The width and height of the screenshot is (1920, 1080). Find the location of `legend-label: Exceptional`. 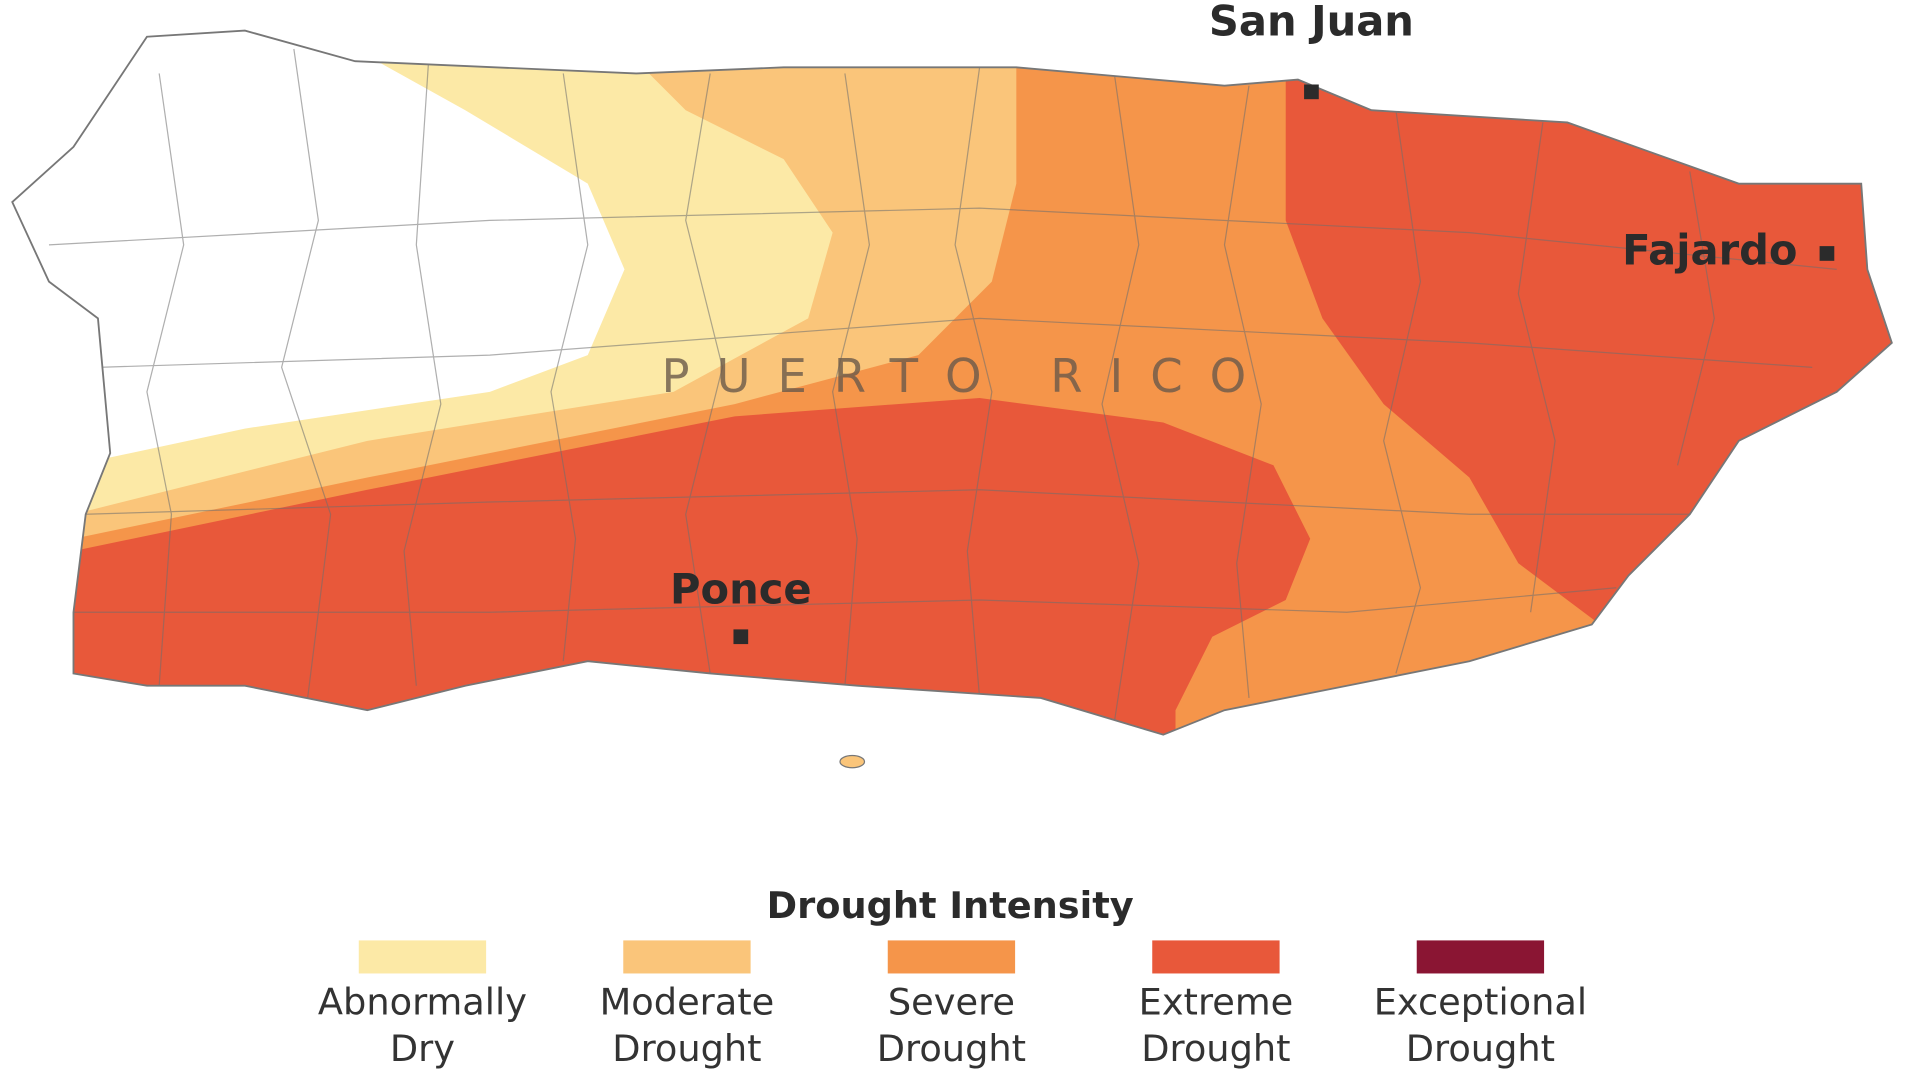

legend-label: Exceptional is located at coordinates (1480, 1002).